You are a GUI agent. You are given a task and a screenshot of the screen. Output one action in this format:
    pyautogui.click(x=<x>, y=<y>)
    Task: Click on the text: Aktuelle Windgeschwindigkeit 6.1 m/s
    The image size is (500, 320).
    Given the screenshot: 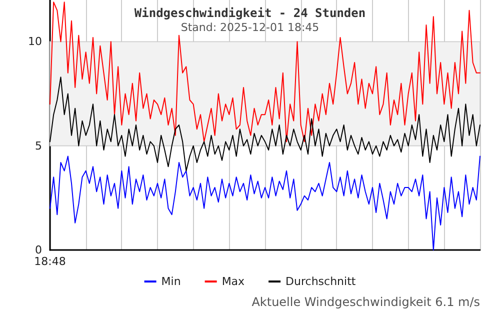 What is the action you would take?
    pyautogui.click(x=366, y=302)
    